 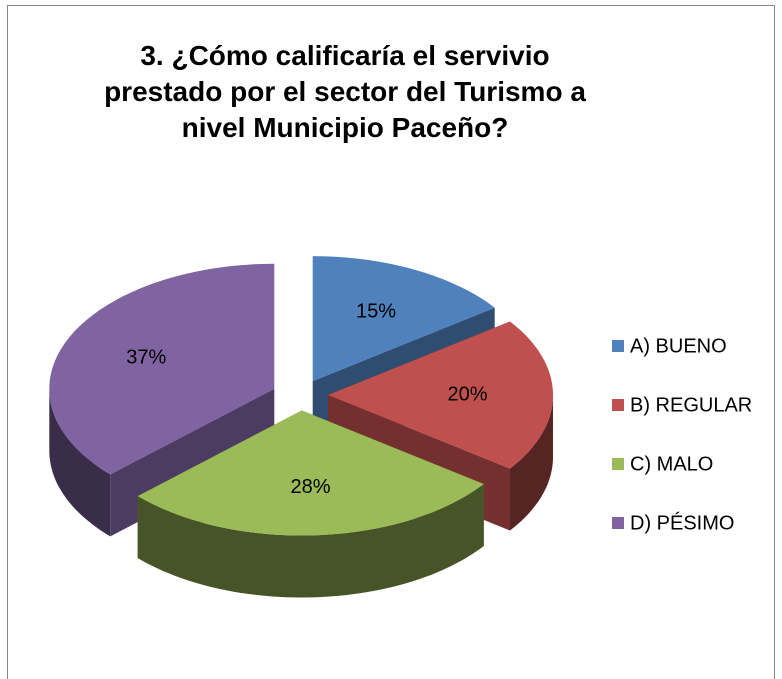 What do you see at coordinates (691, 405) in the screenshot?
I see `legend-label: B) REGULAR` at bounding box center [691, 405].